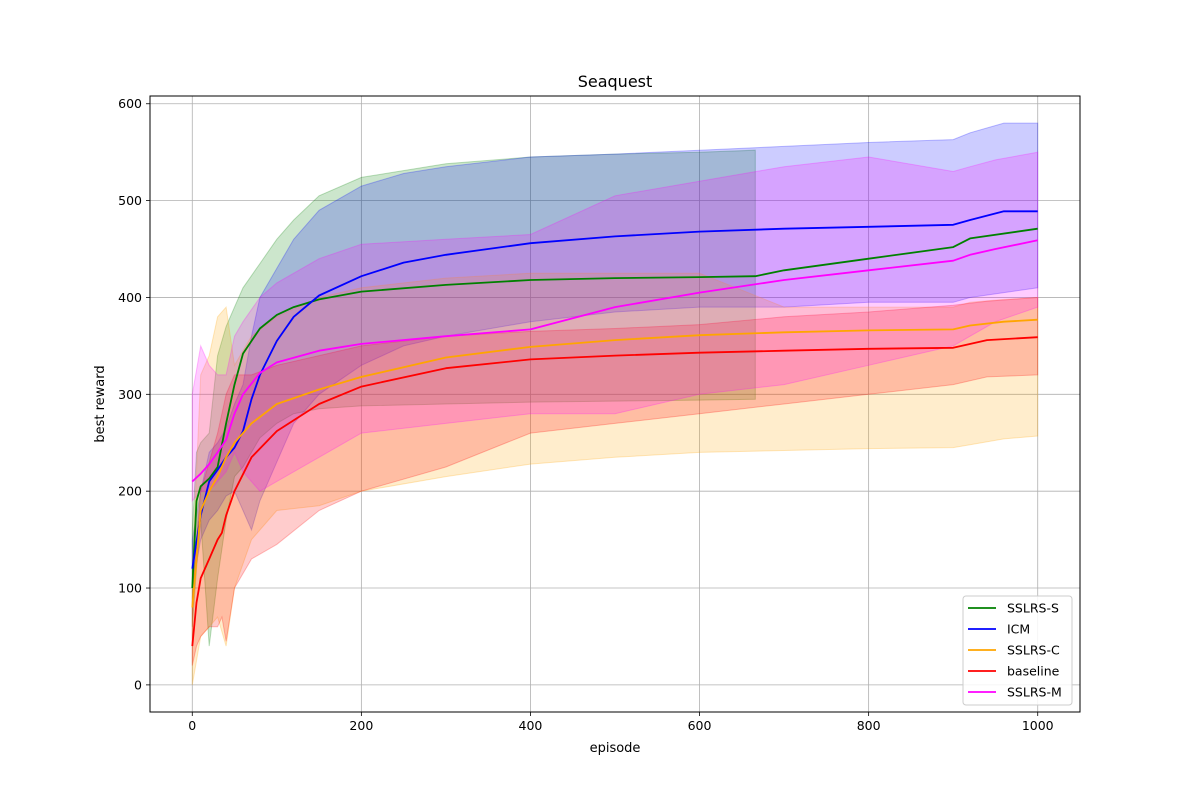 The height and width of the screenshot is (800, 1200). What do you see at coordinates (1018, 629) in the screenshot?
I see `legend-label-icm: ICM` at bounding box center [1018, 629].